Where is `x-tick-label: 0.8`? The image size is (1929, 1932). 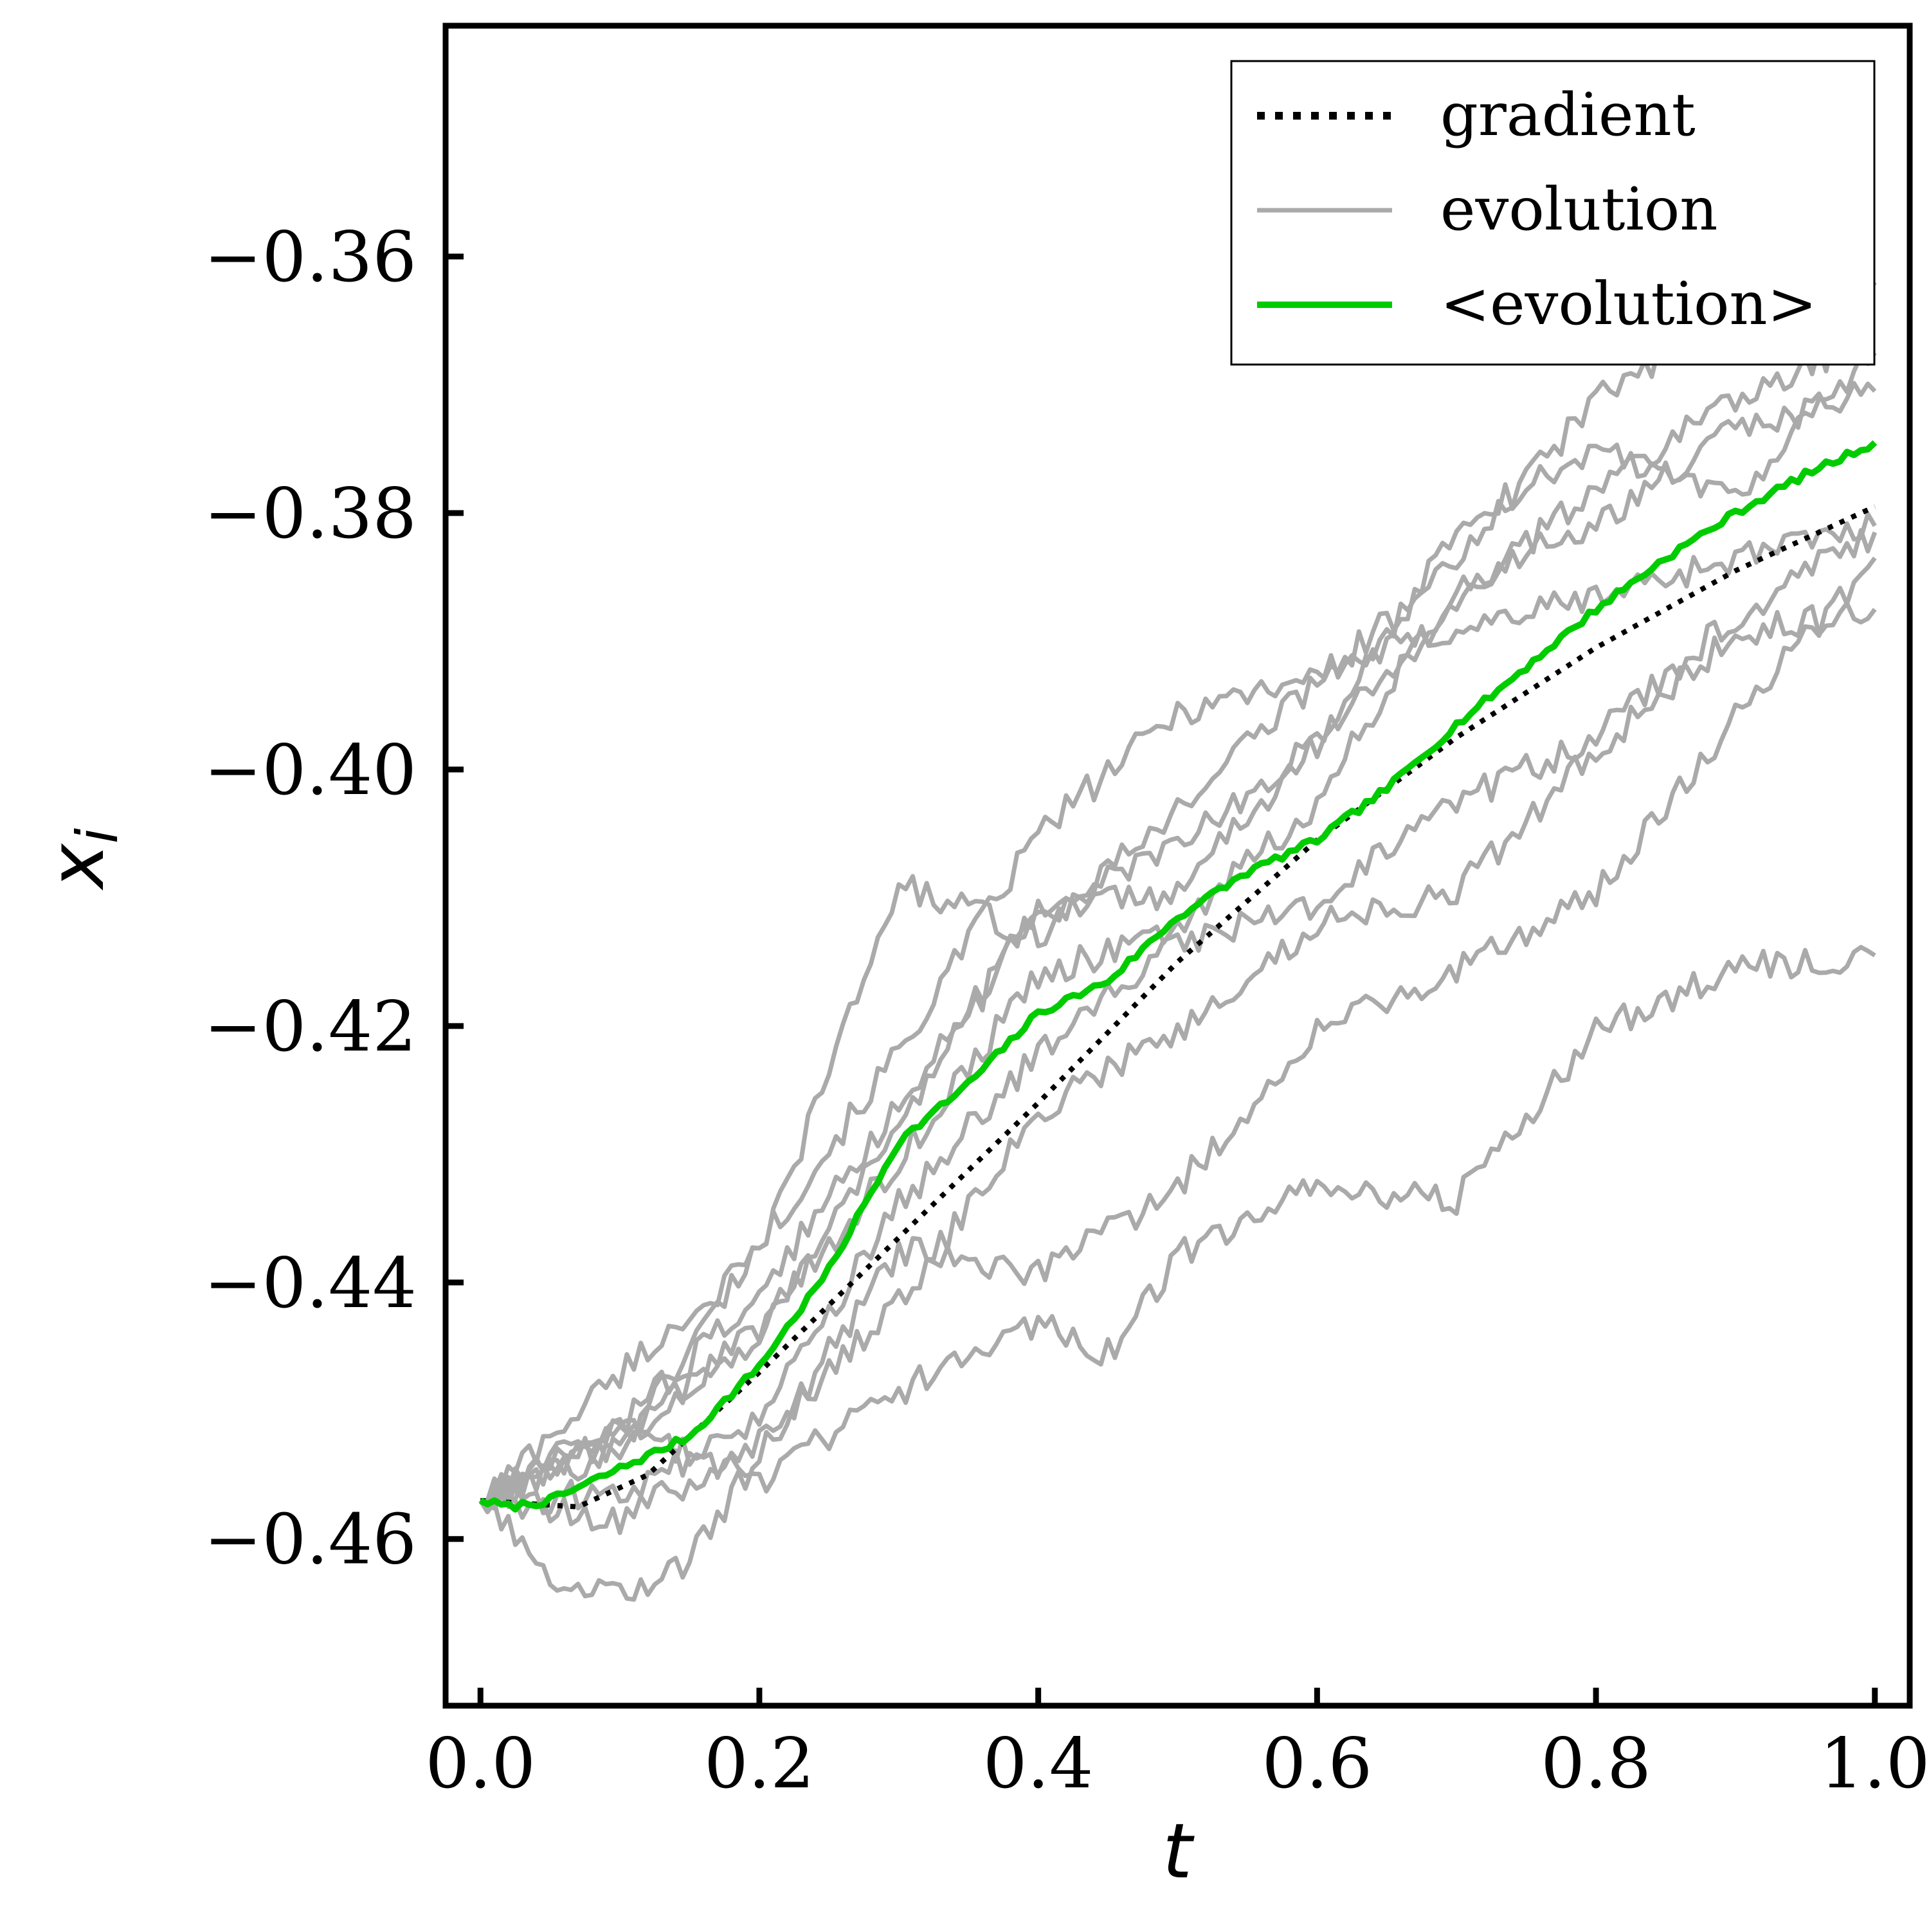 x-tick-label: 0.8 is located at coordinates (1596, 1764).